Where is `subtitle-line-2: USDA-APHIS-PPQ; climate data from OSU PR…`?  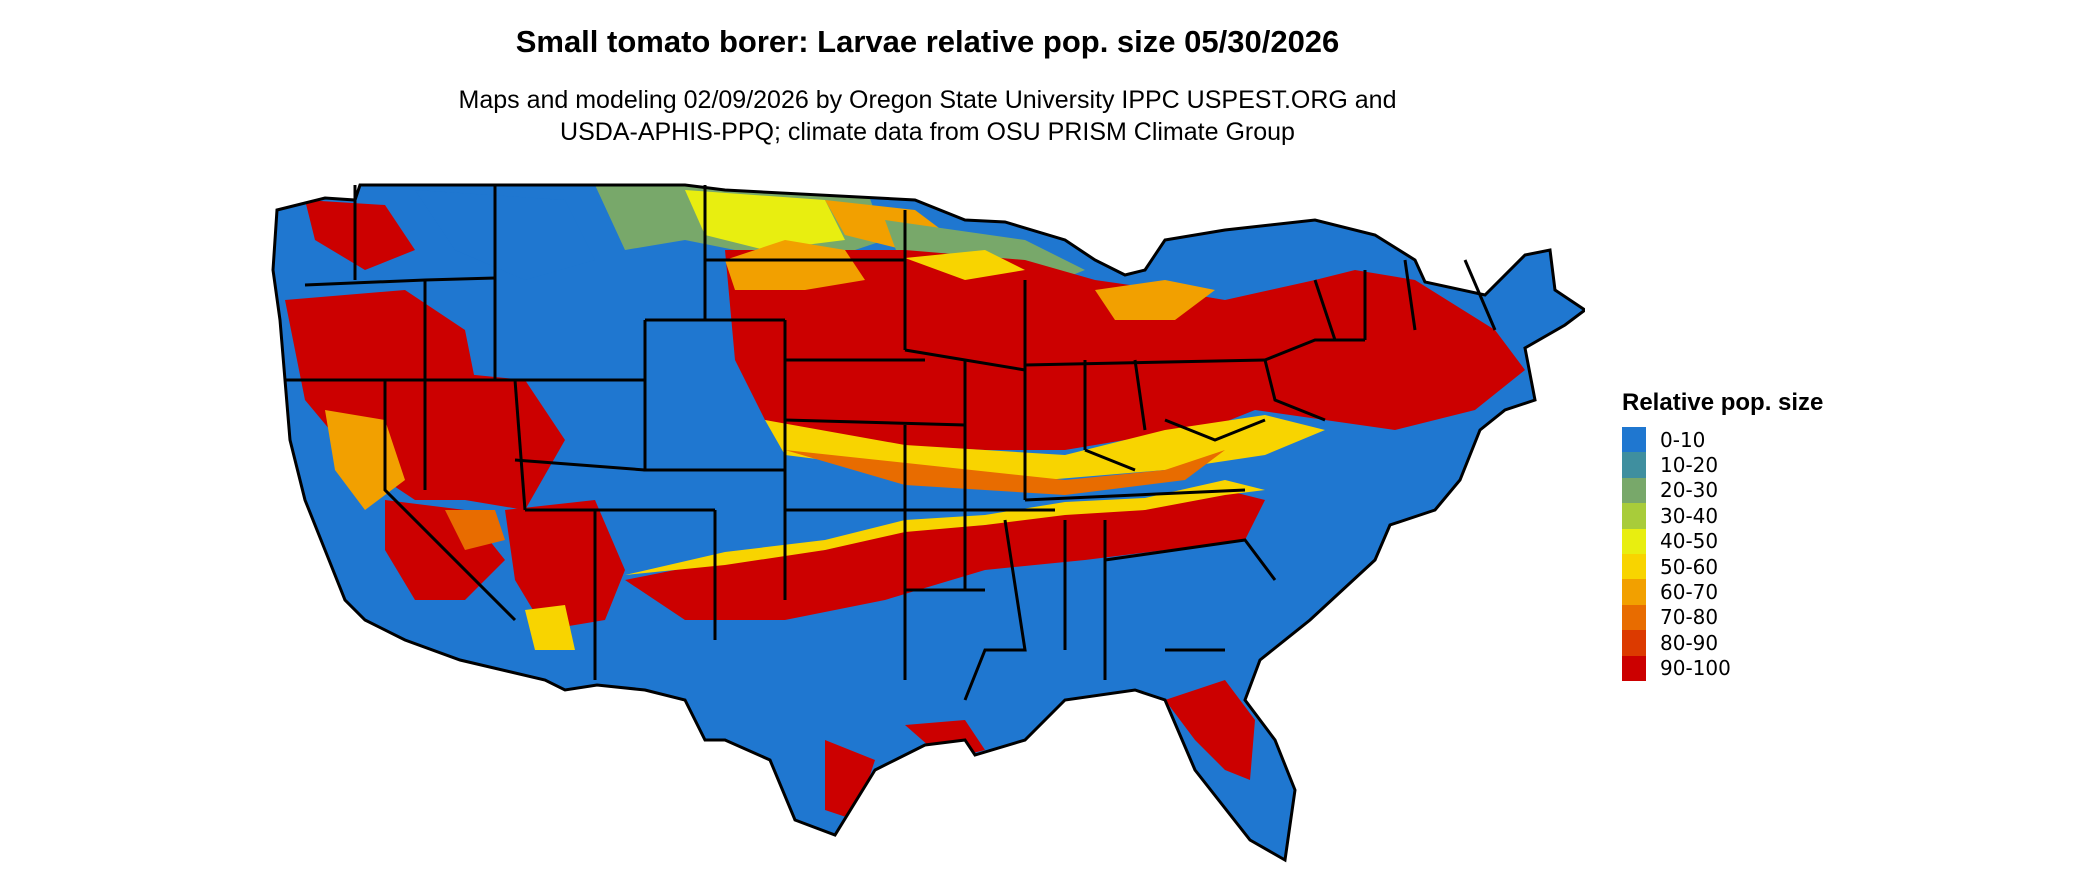
subtitle-line-2: USDA-APHIS-PPQ; climate data from OSU PR… is located at coordinates (927, 132).